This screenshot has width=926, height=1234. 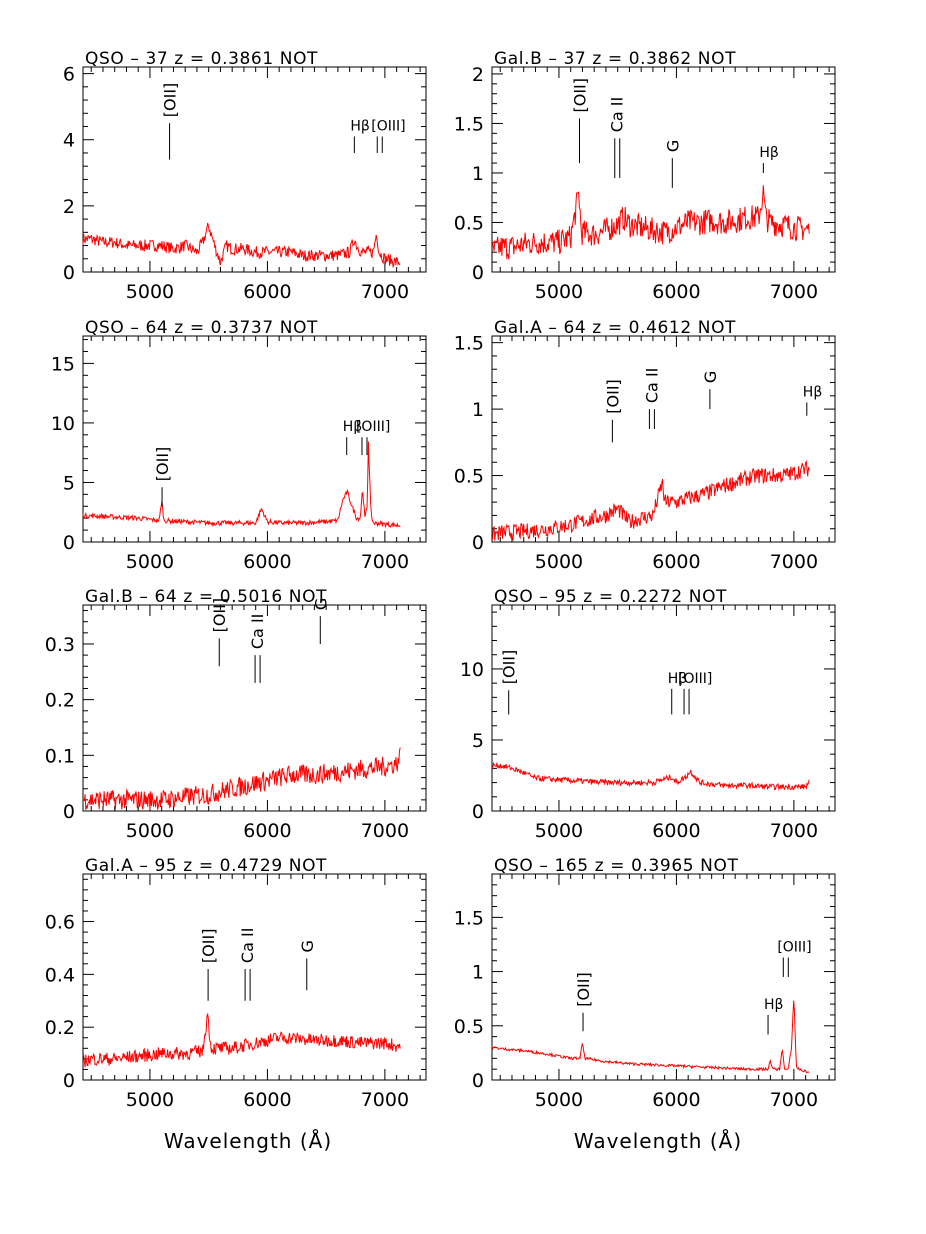 I want to click on panel-title: QSO – 95 z = 0.2272 NOT, so click(x=610, y=597).